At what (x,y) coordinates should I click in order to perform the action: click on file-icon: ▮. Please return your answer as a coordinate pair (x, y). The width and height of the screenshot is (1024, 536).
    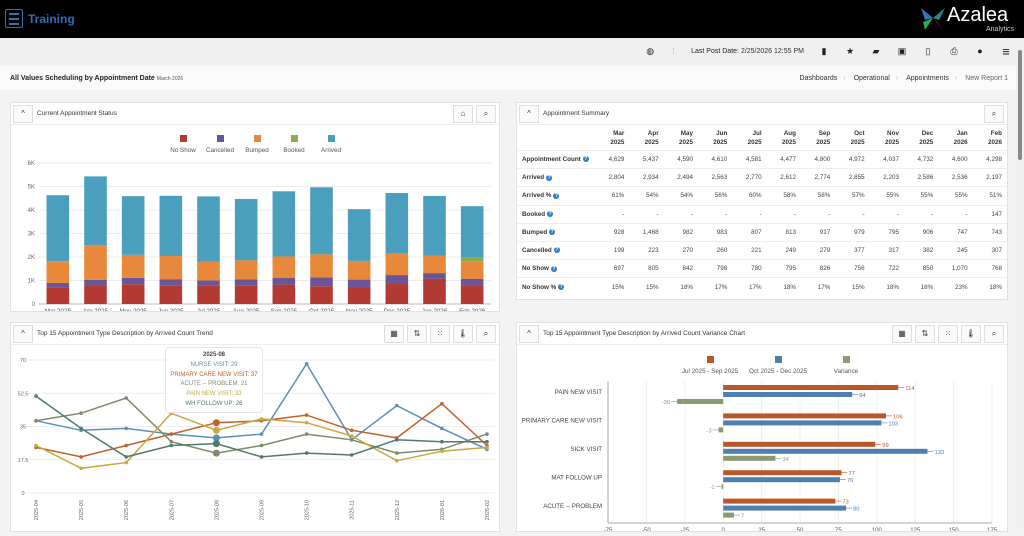
    Looking at the image, I should click on (824, 50).